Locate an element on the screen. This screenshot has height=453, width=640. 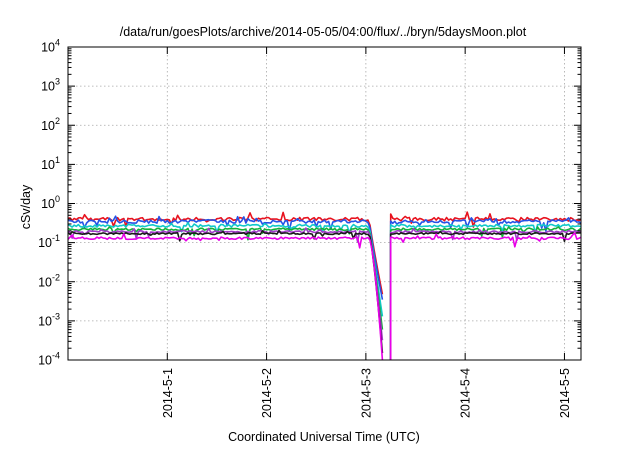
y-axis-label: cSv/day is located at coordinates (26, 206).